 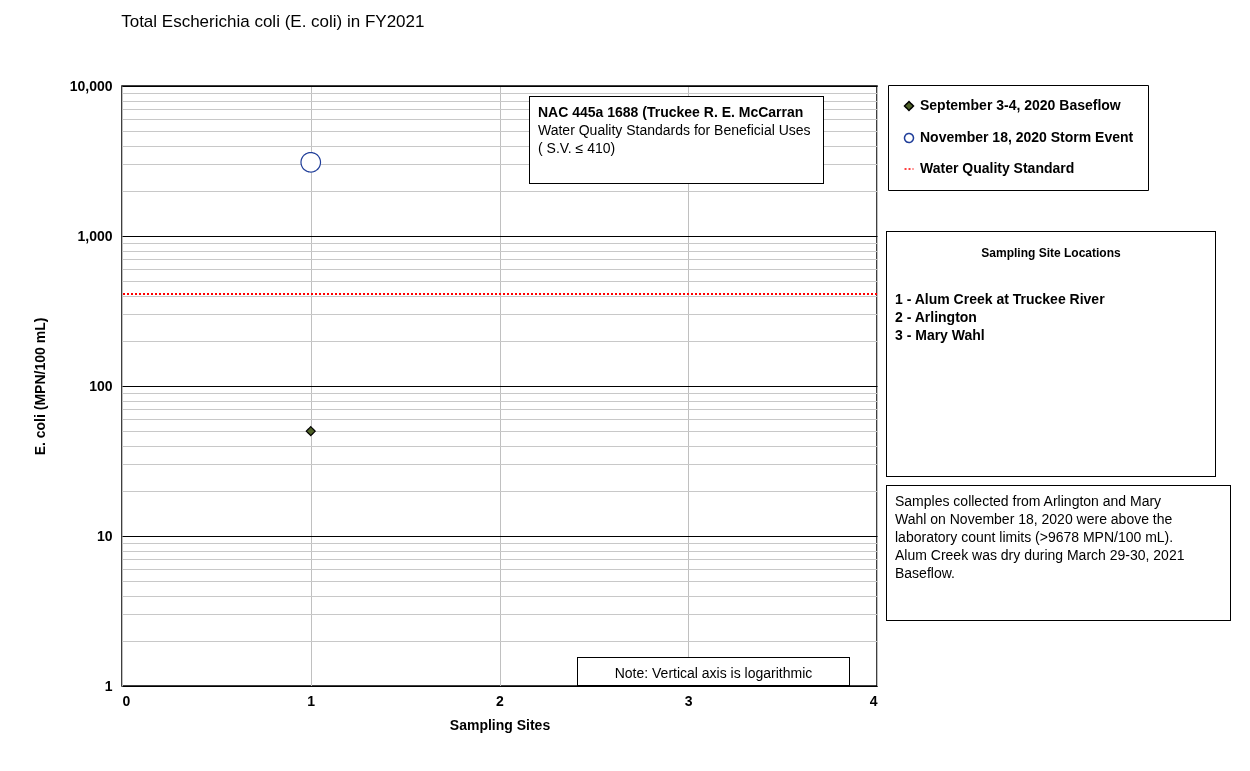 I want to click on x-tick-label: 3, so click(x=688, y=700).